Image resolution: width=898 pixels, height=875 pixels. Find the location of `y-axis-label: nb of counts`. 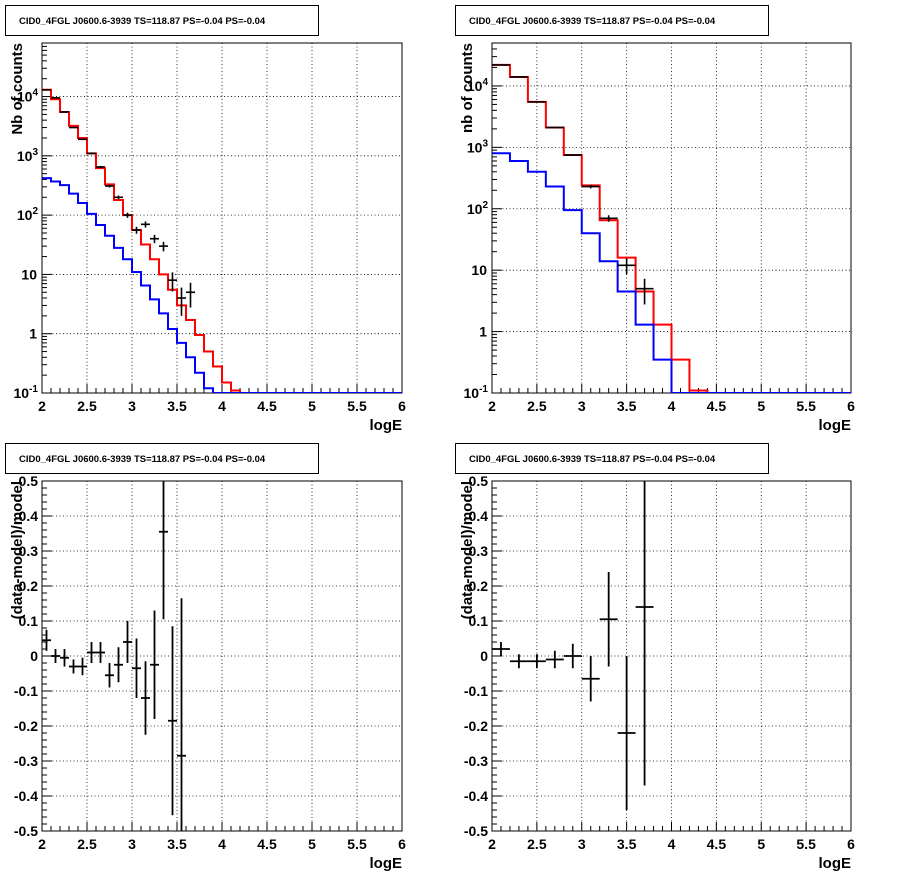

y-axis-label: nb of counts is located at coordinates (467, 88).